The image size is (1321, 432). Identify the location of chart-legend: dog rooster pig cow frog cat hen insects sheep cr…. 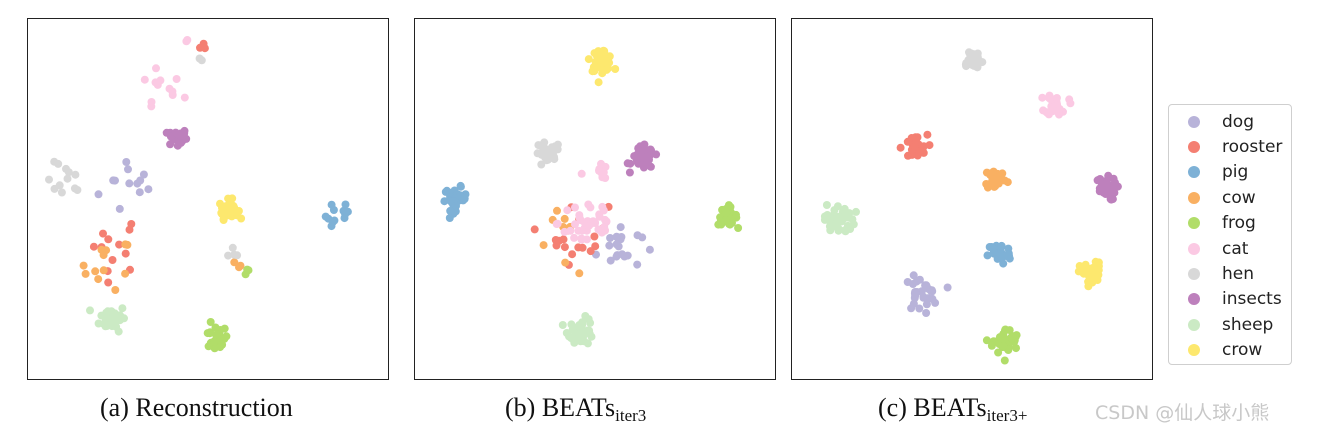
(1230, 234).